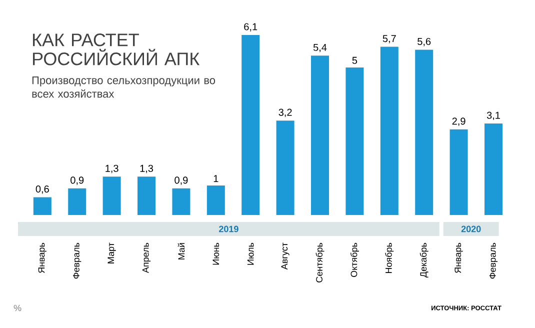 The height and width of the screenshot is (328, 535). I want to click on x-tick-label: Ноябрь, so click(389, 258).